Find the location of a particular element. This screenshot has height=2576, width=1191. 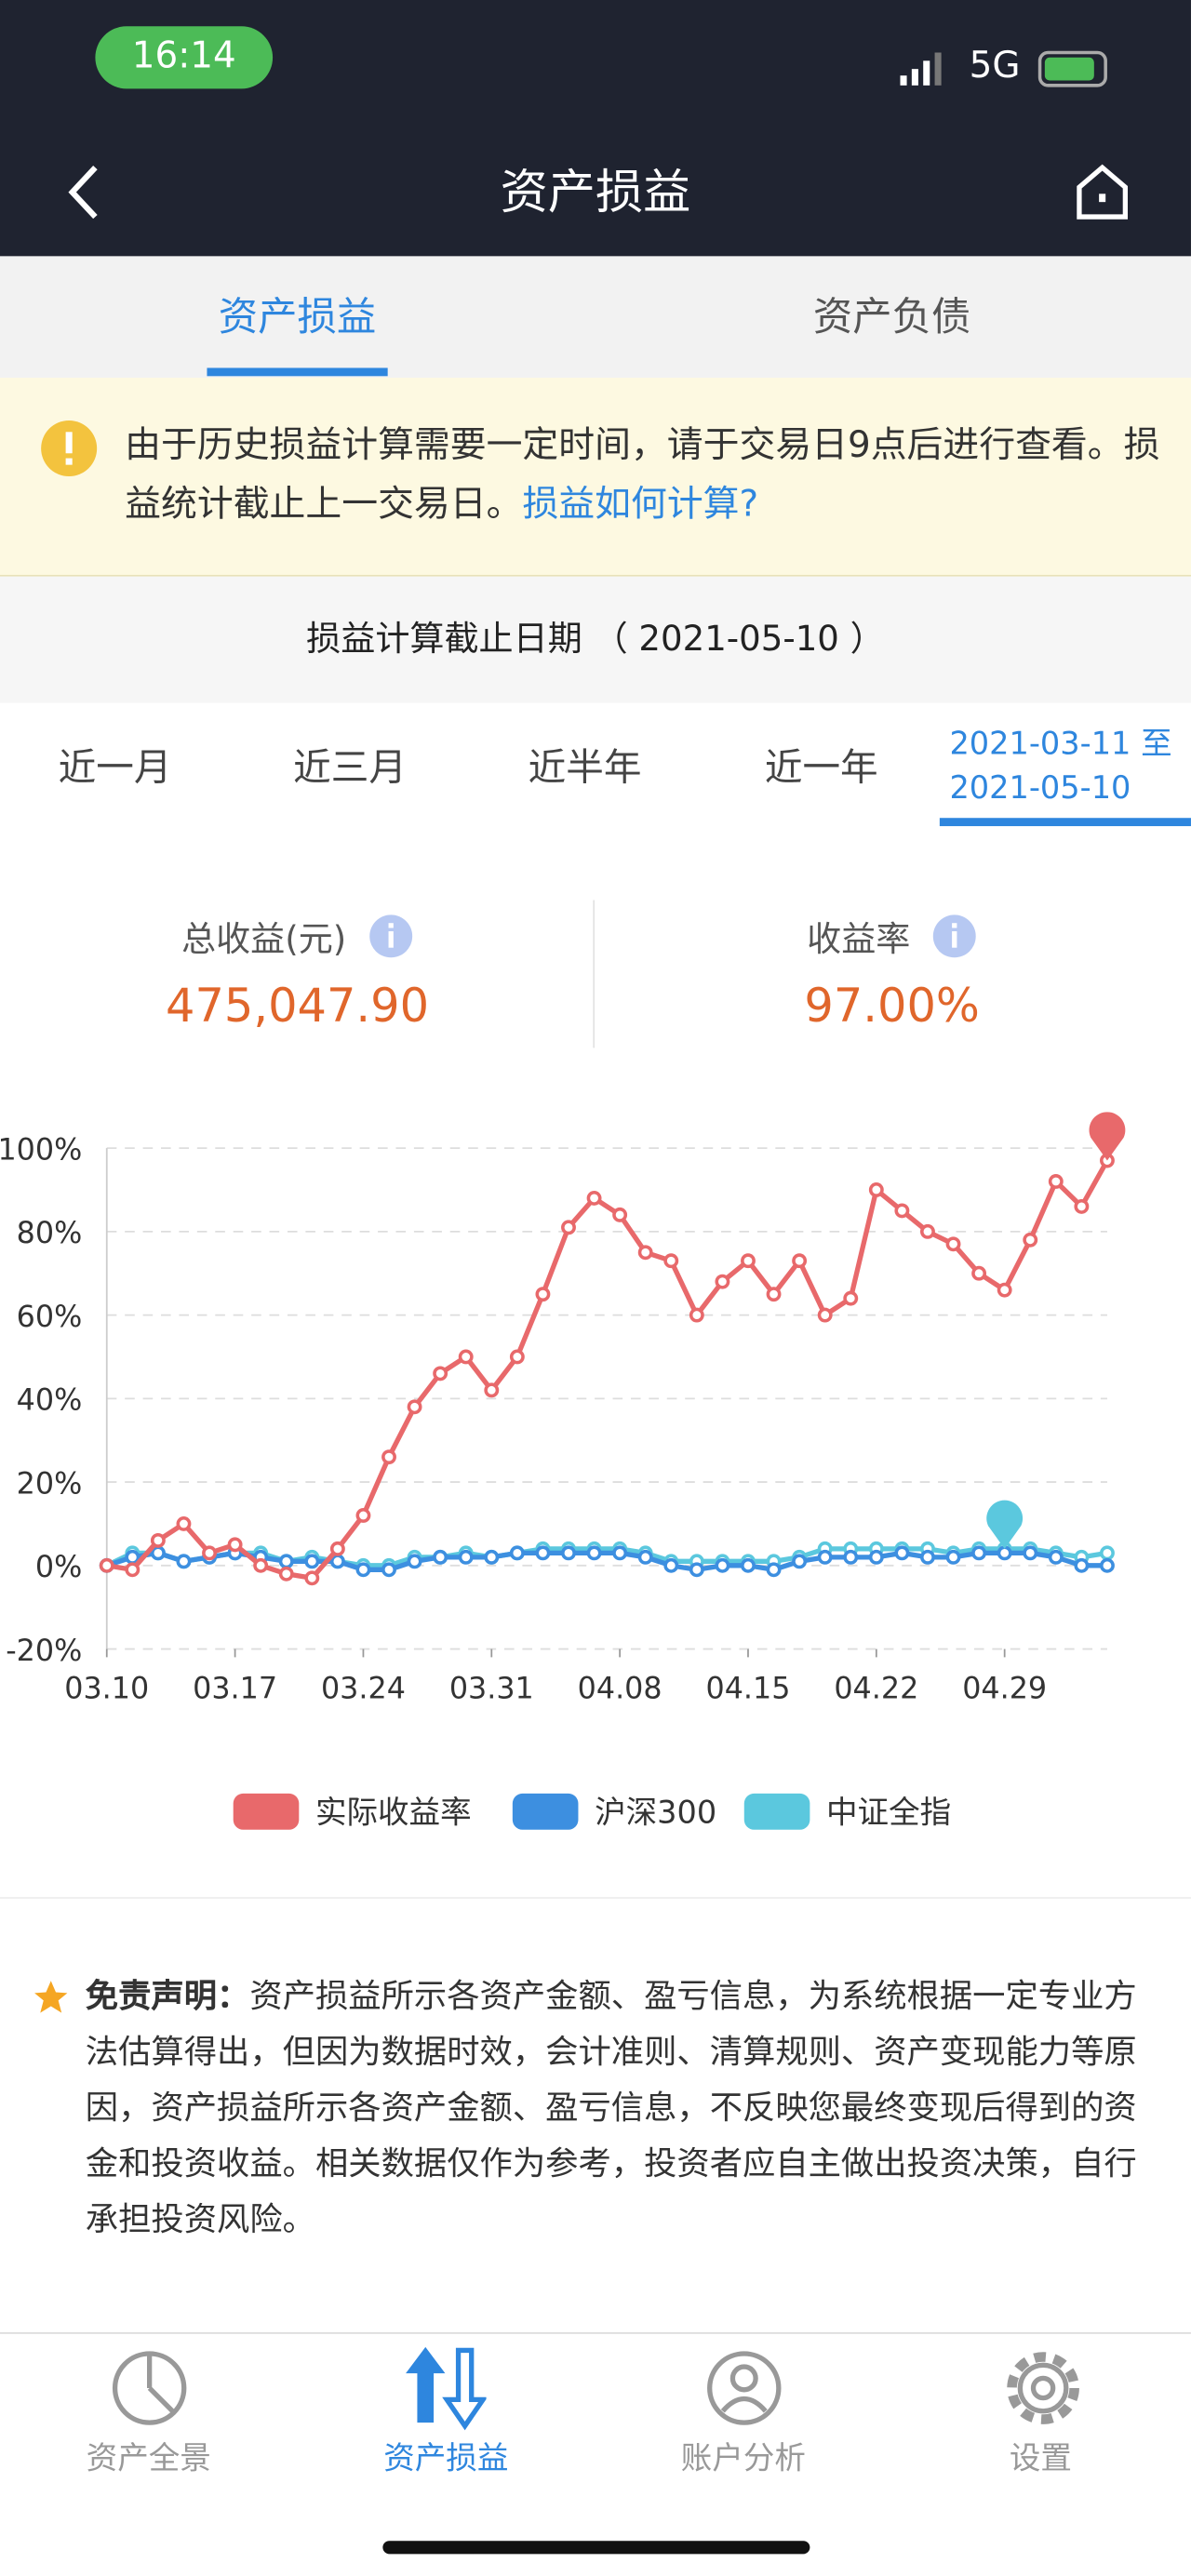

nav-title: 资产损益 is located at coordinates (595, 192).